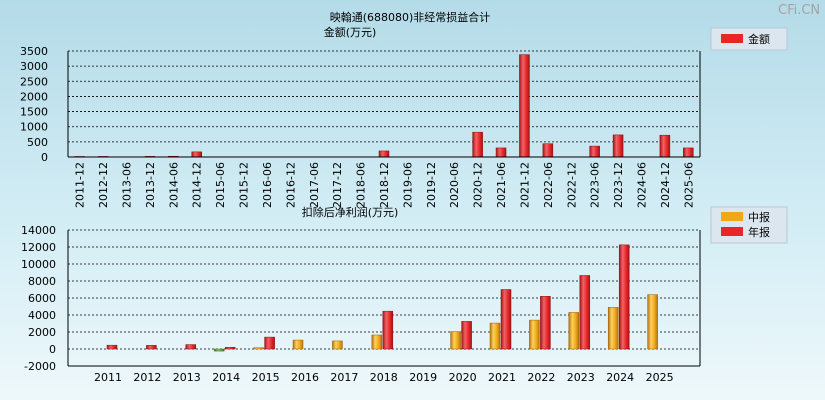 This screenshot has width=825, height=400. I want to click on chart2-x-tick: 2014, so click(226, 377).